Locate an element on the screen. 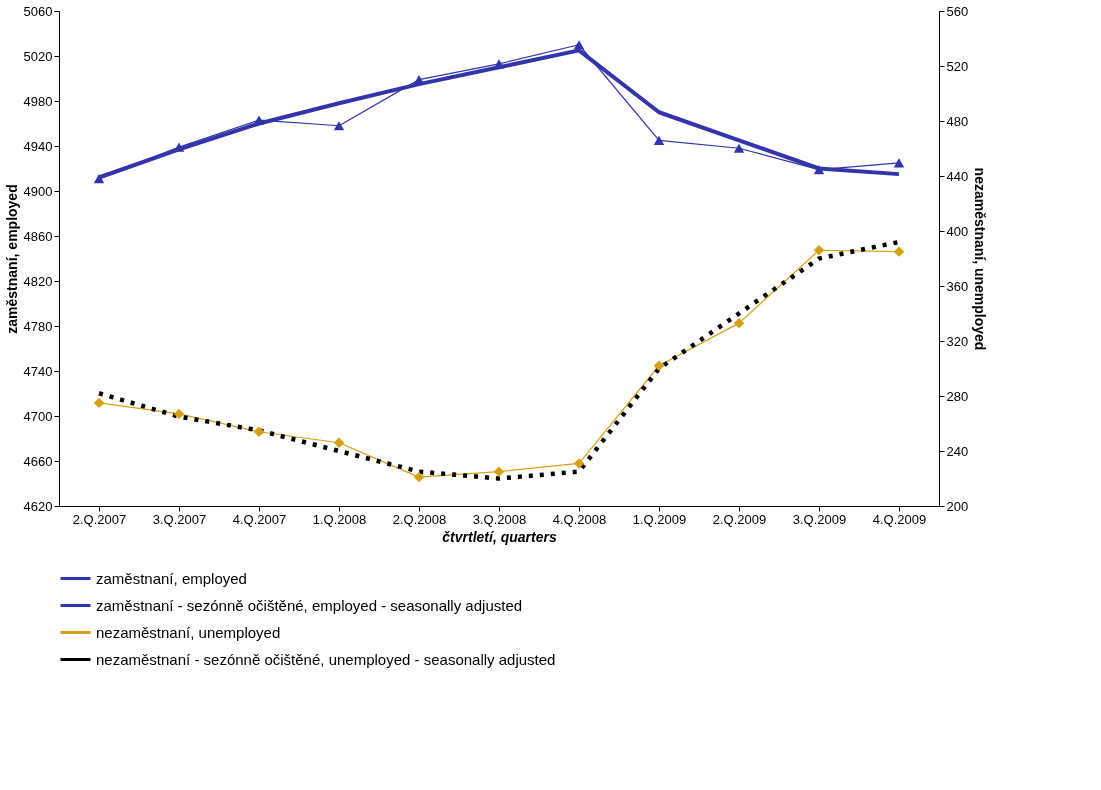 This screenshot has width=1101, height=790. y-tick-label: 5020 is located at coordinates (38, 56).